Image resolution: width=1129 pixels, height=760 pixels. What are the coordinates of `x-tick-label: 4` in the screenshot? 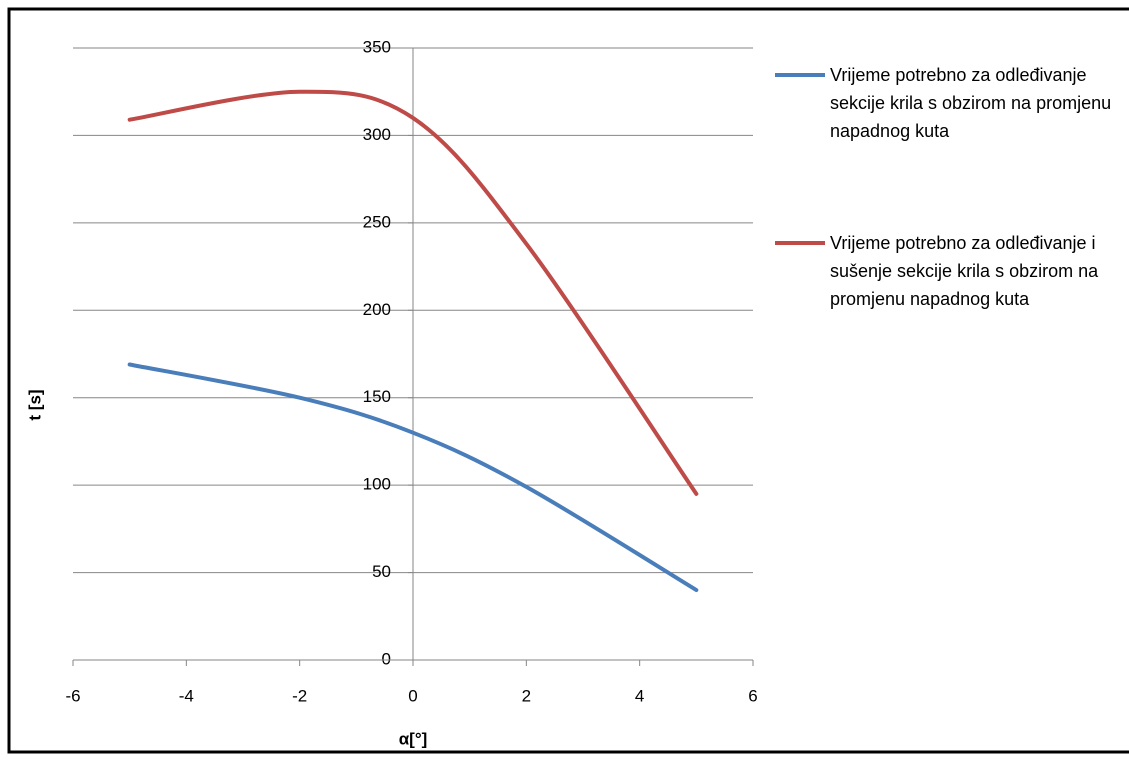 It's located at (639, 695).